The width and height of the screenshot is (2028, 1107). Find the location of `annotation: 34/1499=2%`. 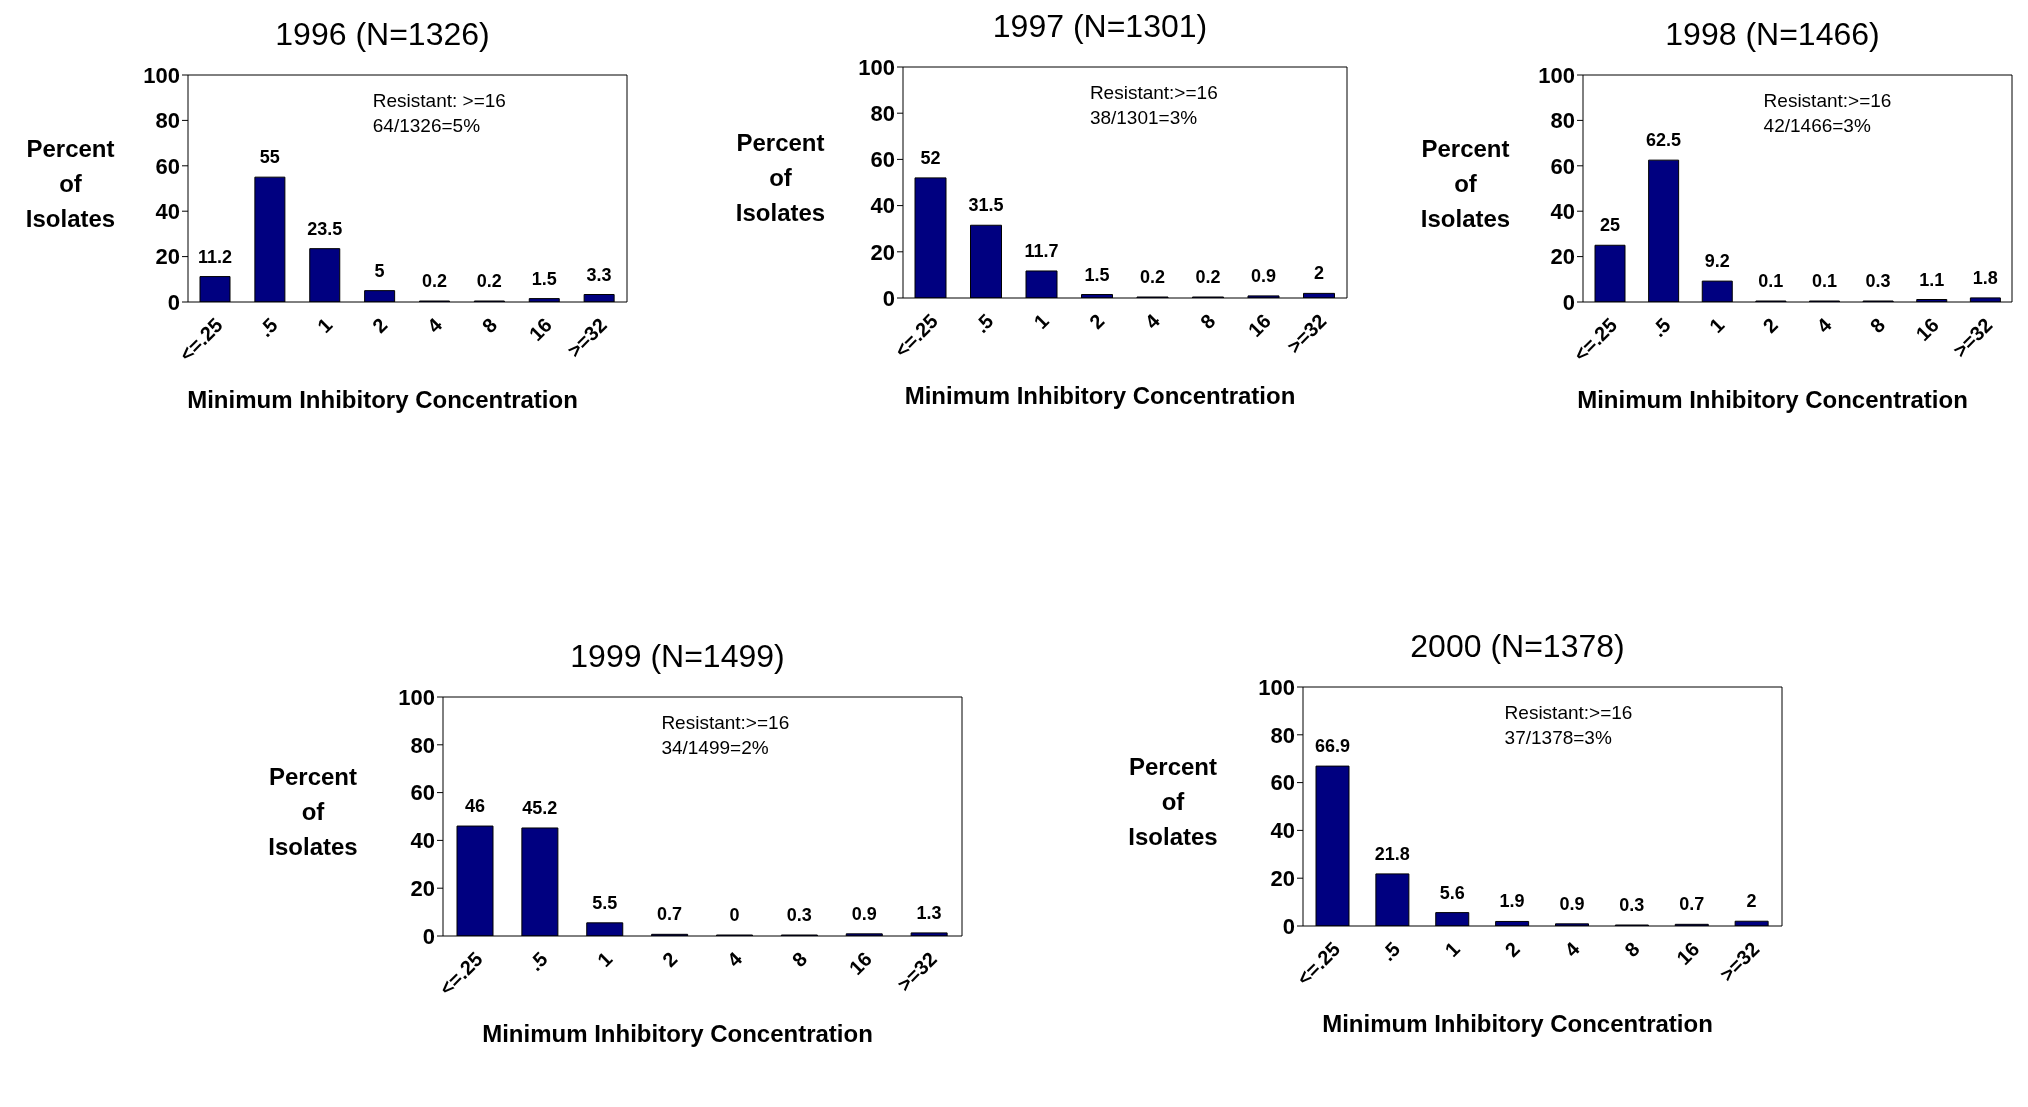

annotation: 34/1499=2% is located at coordinates (715, 748).